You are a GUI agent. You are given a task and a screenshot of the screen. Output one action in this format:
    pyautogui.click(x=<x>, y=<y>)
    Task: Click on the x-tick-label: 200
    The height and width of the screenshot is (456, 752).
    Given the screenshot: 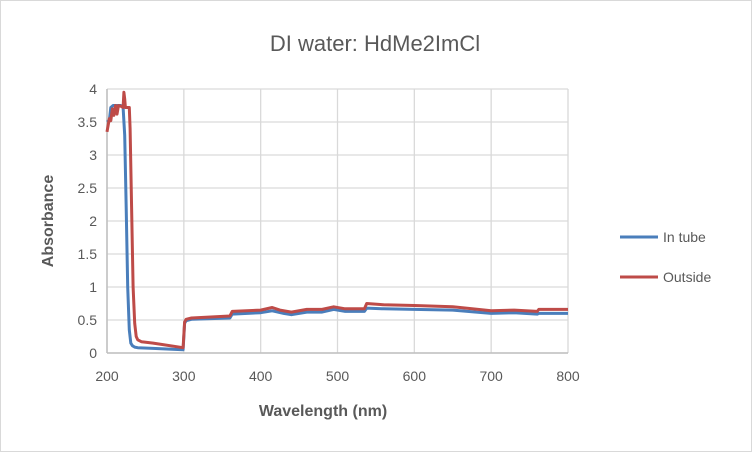 What is the action you would take?
    pyautogui.click(x=107, y=376)
    